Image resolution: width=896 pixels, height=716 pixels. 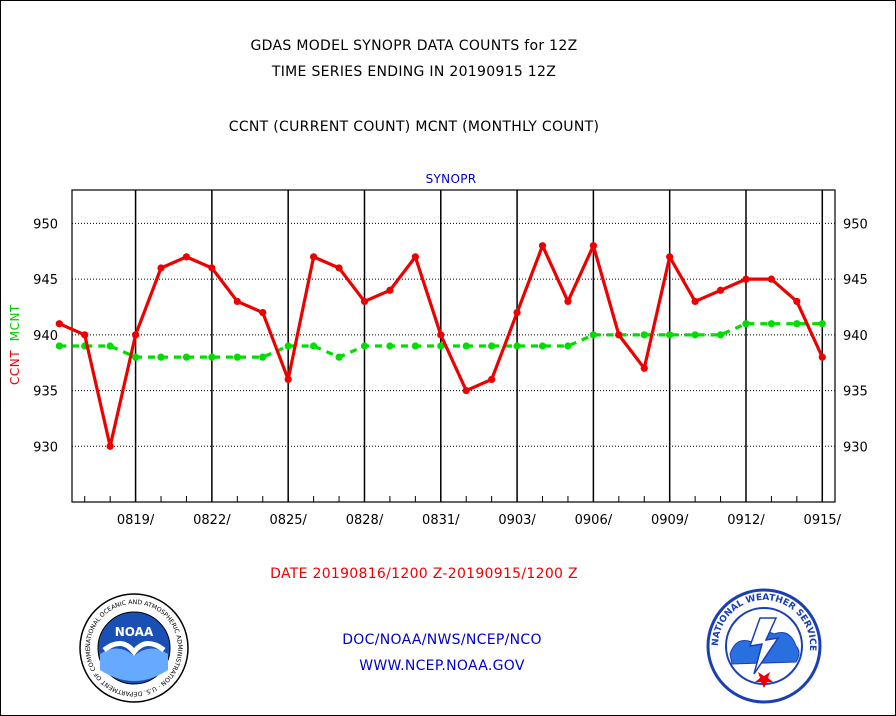 What do you see at coordinates (855, 280) in the screenshot?
I see `y-tick-label-right: 945` at bounding box center [855, 280].